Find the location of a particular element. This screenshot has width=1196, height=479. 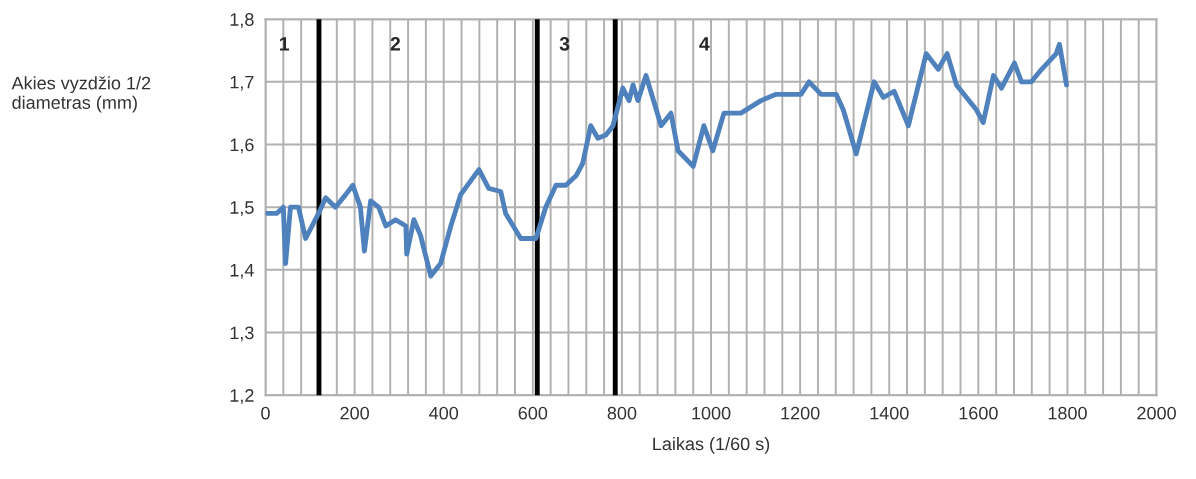

y-tick-label: 1,6 is located at coordinates (242, 146).